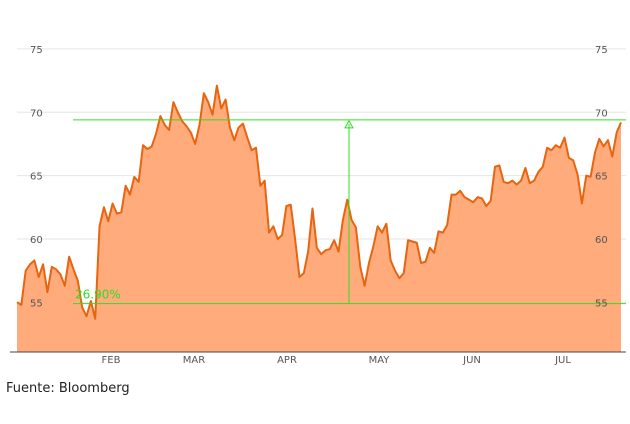 This screenshot has height=424, width=630. I want to click on x-tick-jul: JUL, so click(562, 360).